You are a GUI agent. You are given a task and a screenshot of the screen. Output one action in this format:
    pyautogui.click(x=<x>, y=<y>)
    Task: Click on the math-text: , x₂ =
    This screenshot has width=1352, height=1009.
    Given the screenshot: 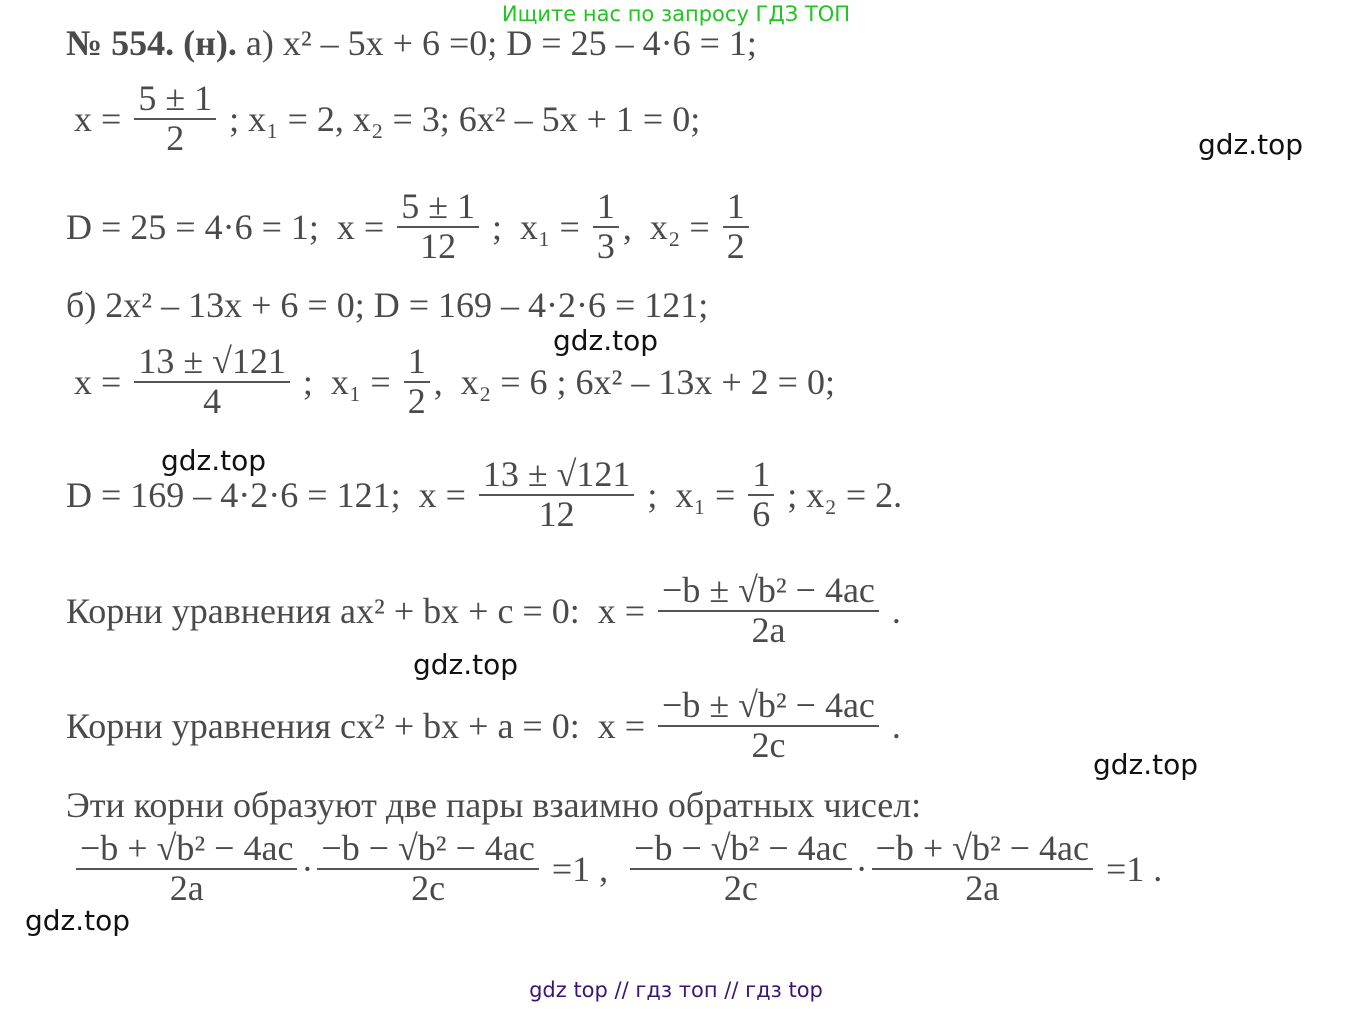 What is the action you would take?
    pyautogui.click(x=670, y=226)
    